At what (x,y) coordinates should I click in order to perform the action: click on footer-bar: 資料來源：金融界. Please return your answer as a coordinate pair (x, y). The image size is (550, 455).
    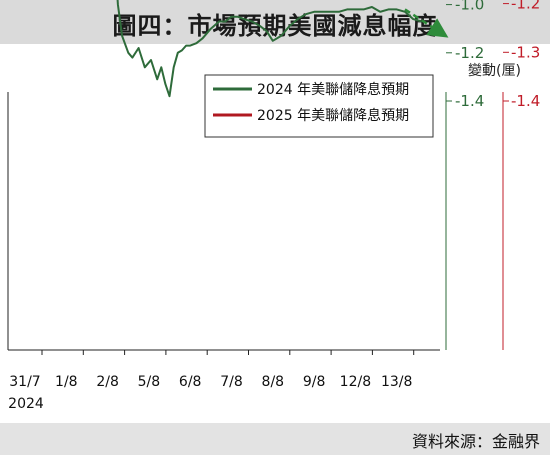
    Looking at the image, I should click on (275, 439).